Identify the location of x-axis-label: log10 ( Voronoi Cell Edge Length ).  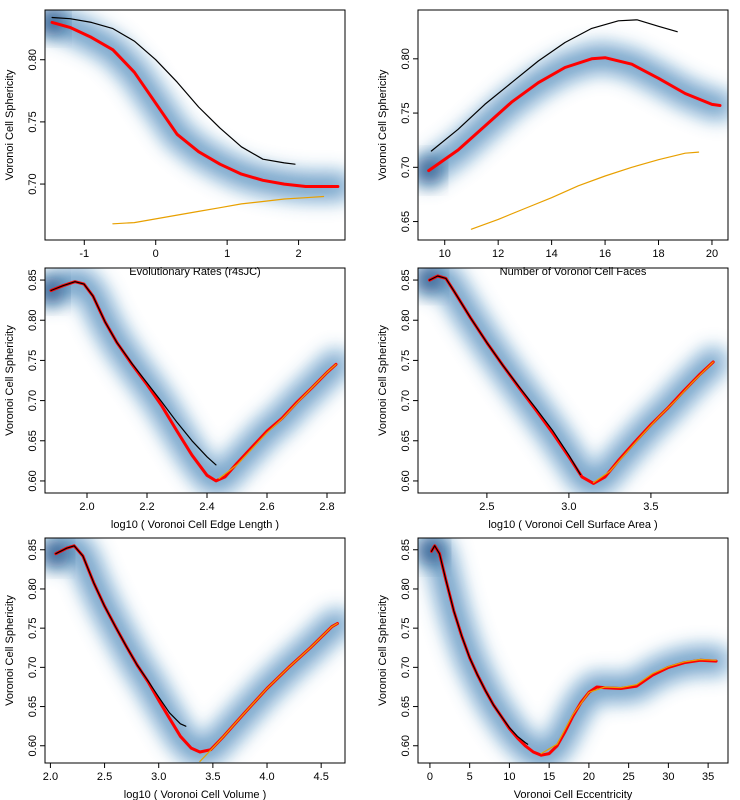
(195, 525).